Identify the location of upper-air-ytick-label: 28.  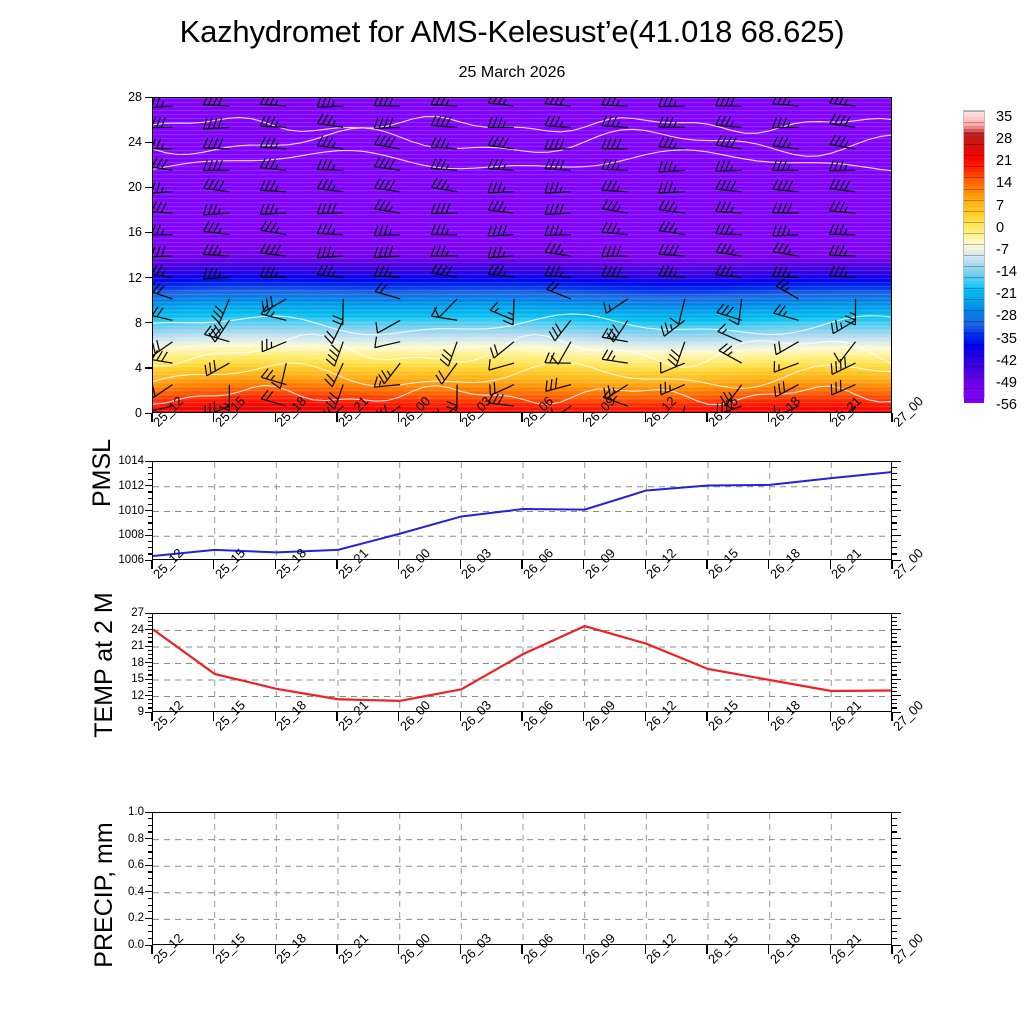
(135, 97).